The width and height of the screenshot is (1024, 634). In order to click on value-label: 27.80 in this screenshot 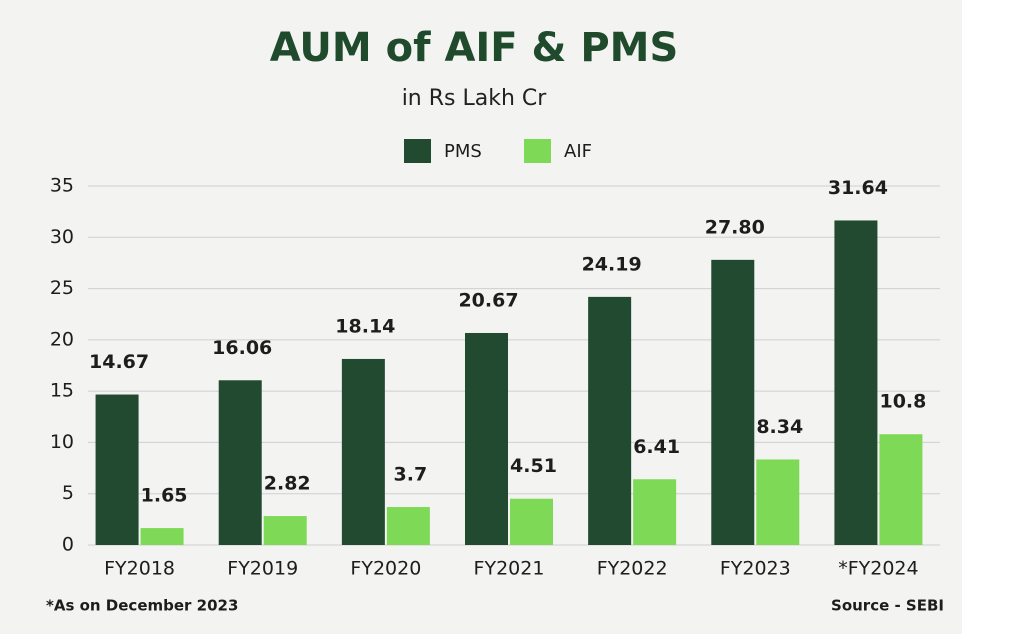, I will do `click(735, 227)`.